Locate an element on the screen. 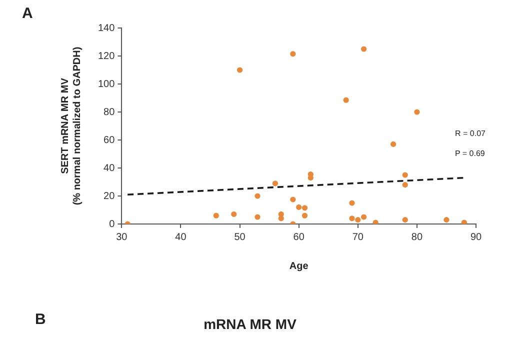  x-tick-label: 80 is located at coordinates (417, 237).